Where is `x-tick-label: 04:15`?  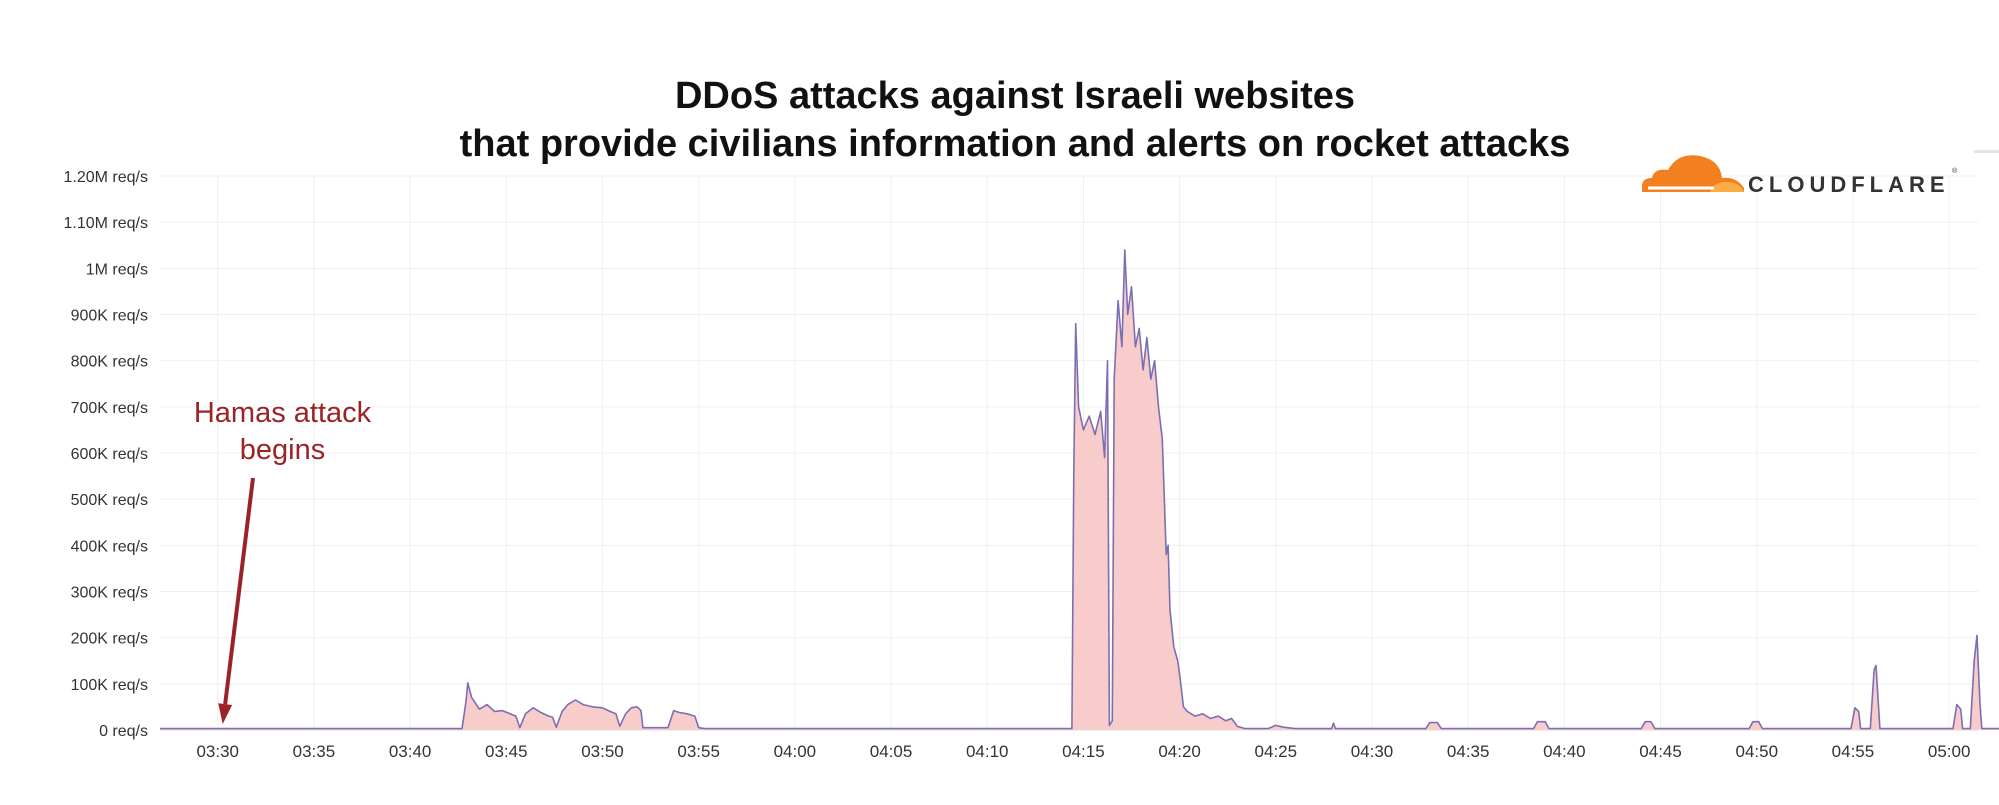 x-tick-label: 04:15 is located at coordinates (1083, 751).